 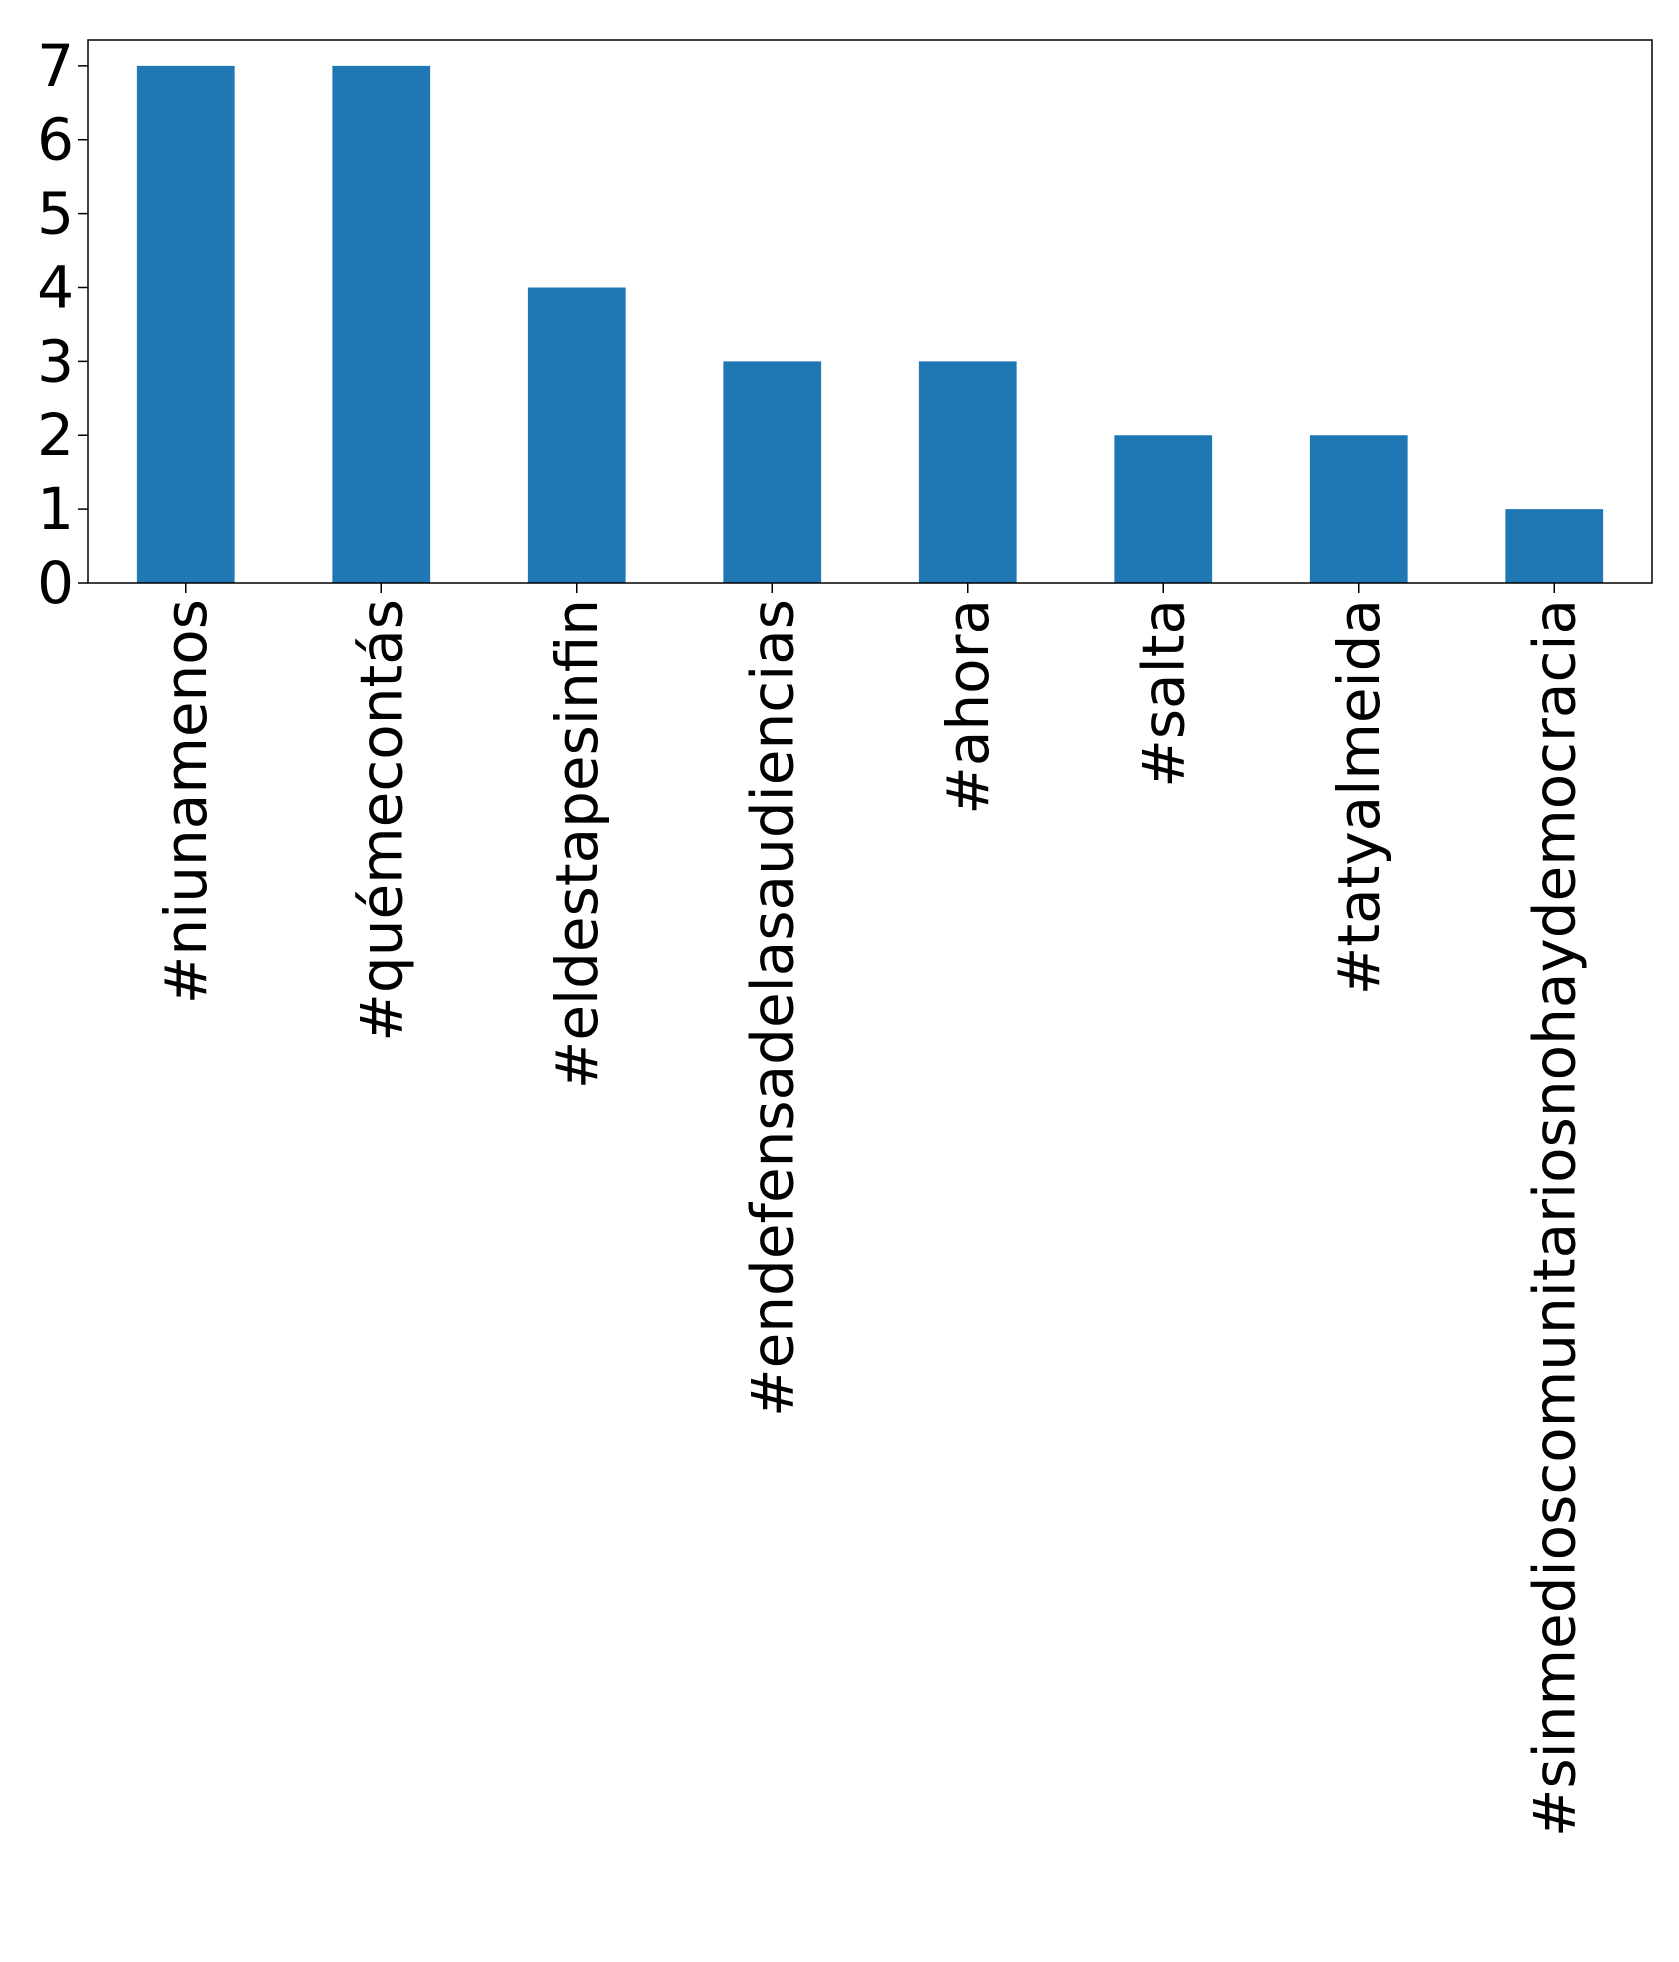 I want to click on y-tick-label-7: 7, so click(x=55, y=66).